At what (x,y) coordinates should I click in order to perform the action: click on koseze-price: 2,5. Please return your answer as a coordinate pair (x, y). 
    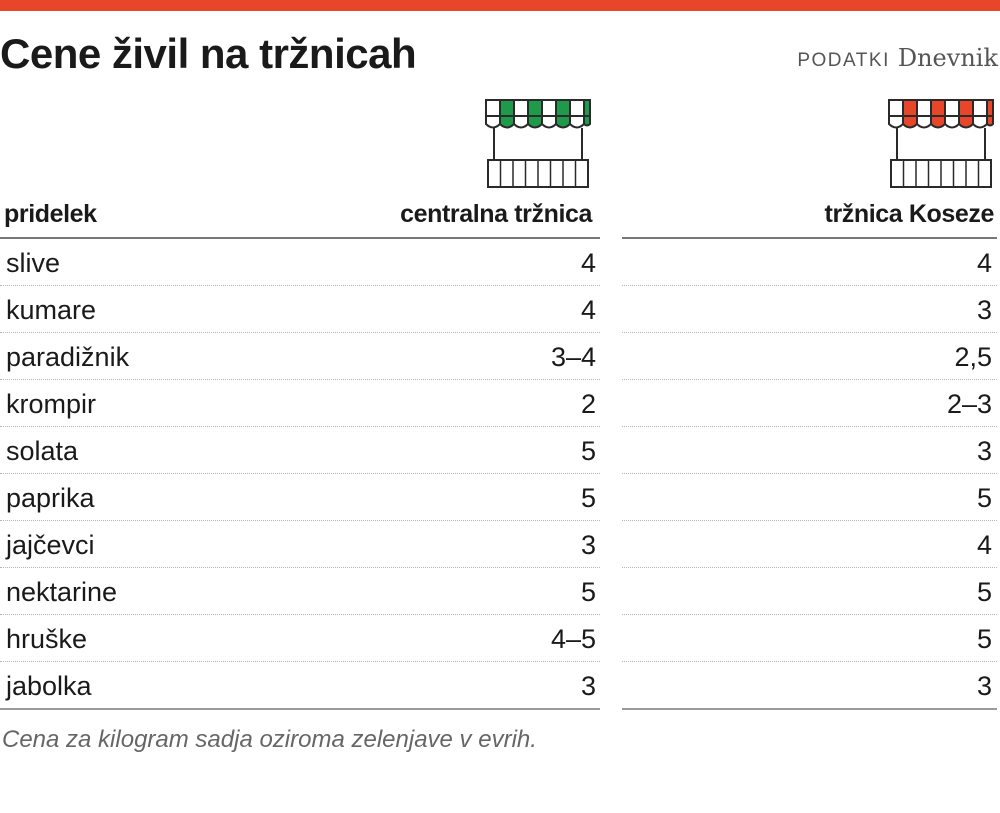
    Looking at the image, I should click on (973, 357).